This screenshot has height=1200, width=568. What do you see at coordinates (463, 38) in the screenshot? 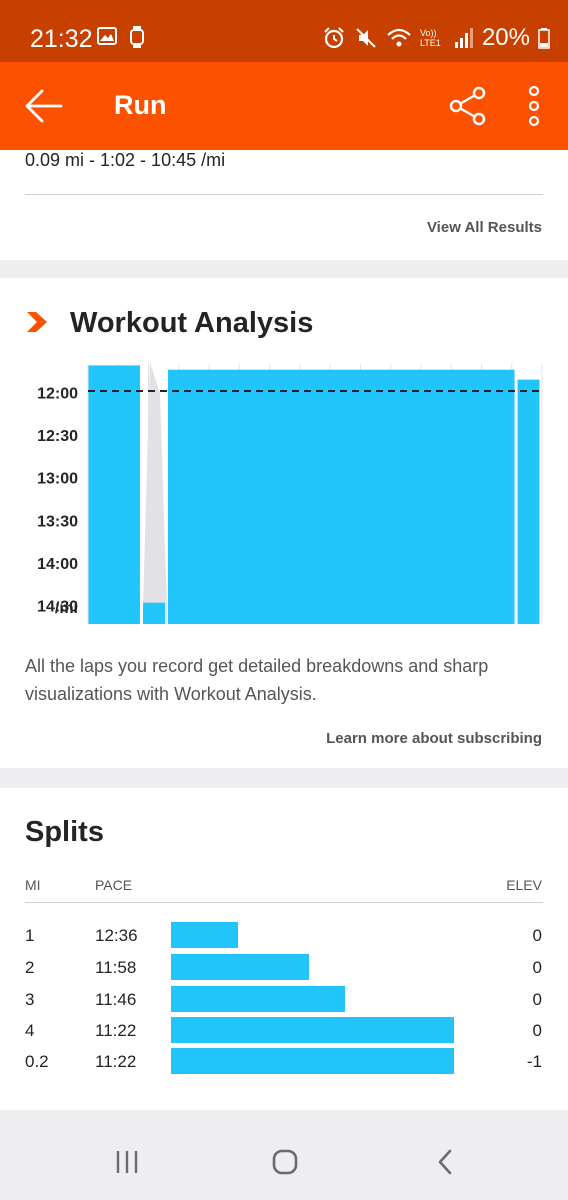
I see `signal-icon` at bounding box center [463, 38].